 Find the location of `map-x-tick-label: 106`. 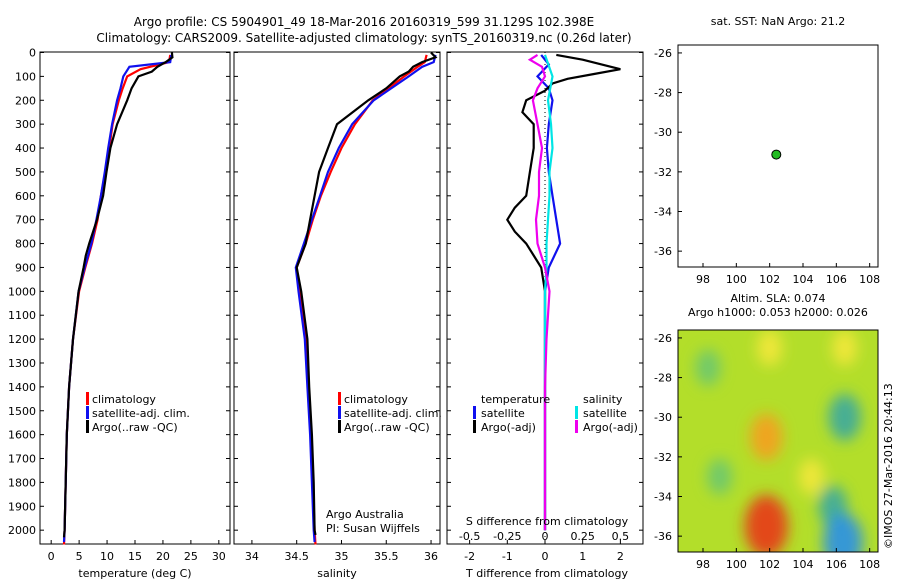

map-x-tick-label: 106 is located at coordinates (836, 279).